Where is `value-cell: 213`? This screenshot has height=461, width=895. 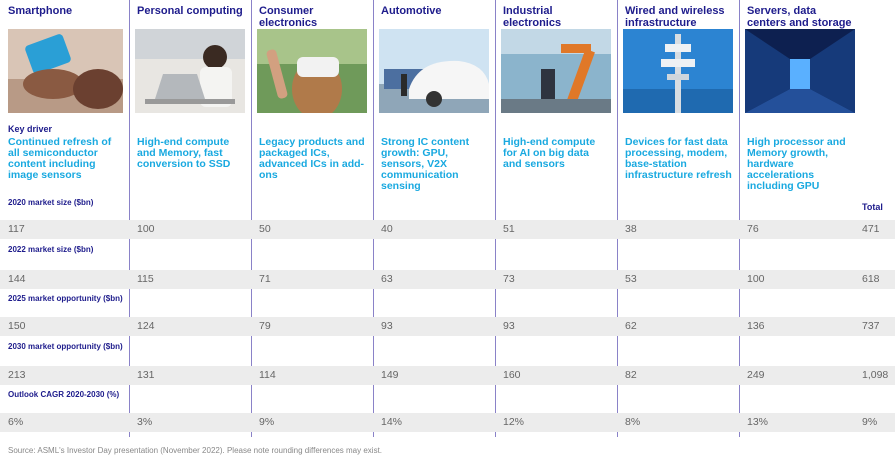
value-cell: 213 is located at coordinates (17, 375).